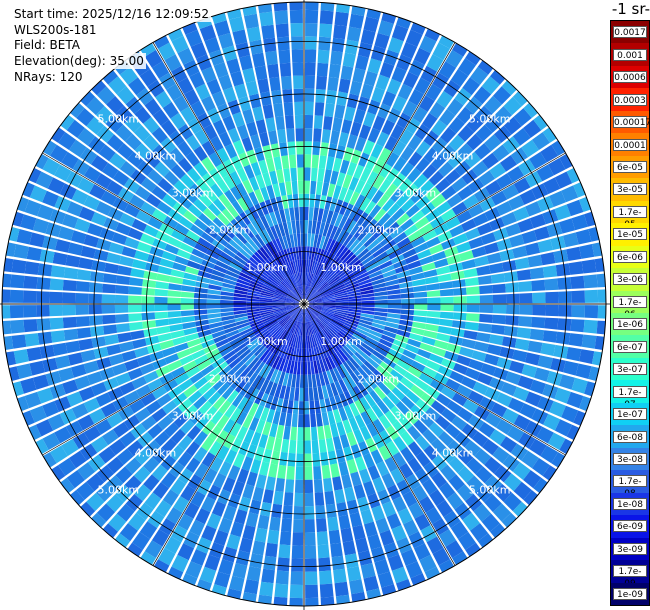 This screenshot has width=650, height=610. Describe the element at coordinates (630, 487) in the screenshot. I see `colorbar-tick-label: 1.7e-08` at that location.